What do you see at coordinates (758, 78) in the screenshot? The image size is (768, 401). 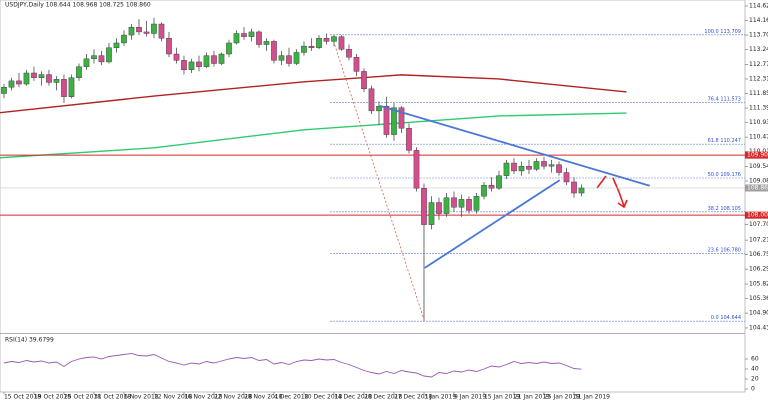 I see `y-tick-label: 112.310` at bounding box center [758, 78].